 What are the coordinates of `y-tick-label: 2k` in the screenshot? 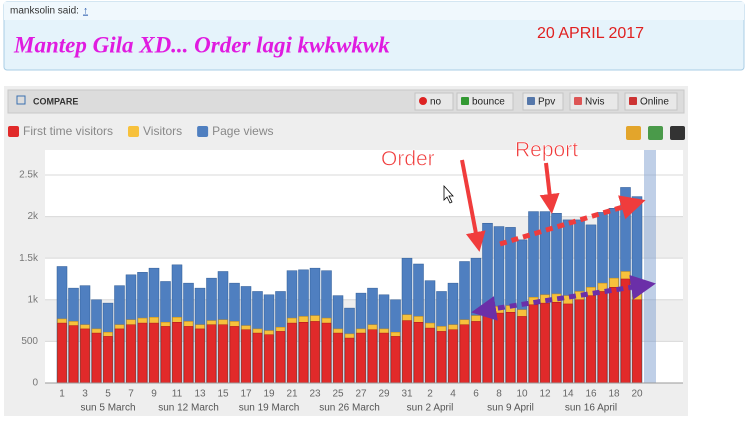 It's located at (33, 216).